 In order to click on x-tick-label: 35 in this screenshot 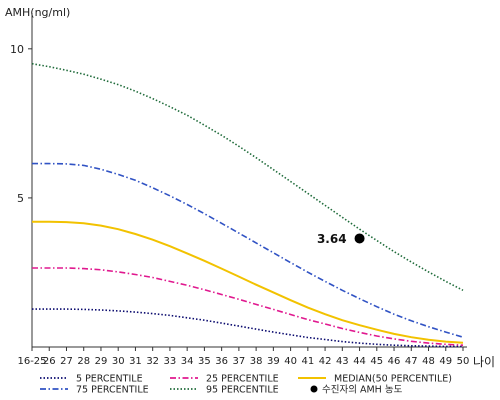, I will do `click(204, 361)`.